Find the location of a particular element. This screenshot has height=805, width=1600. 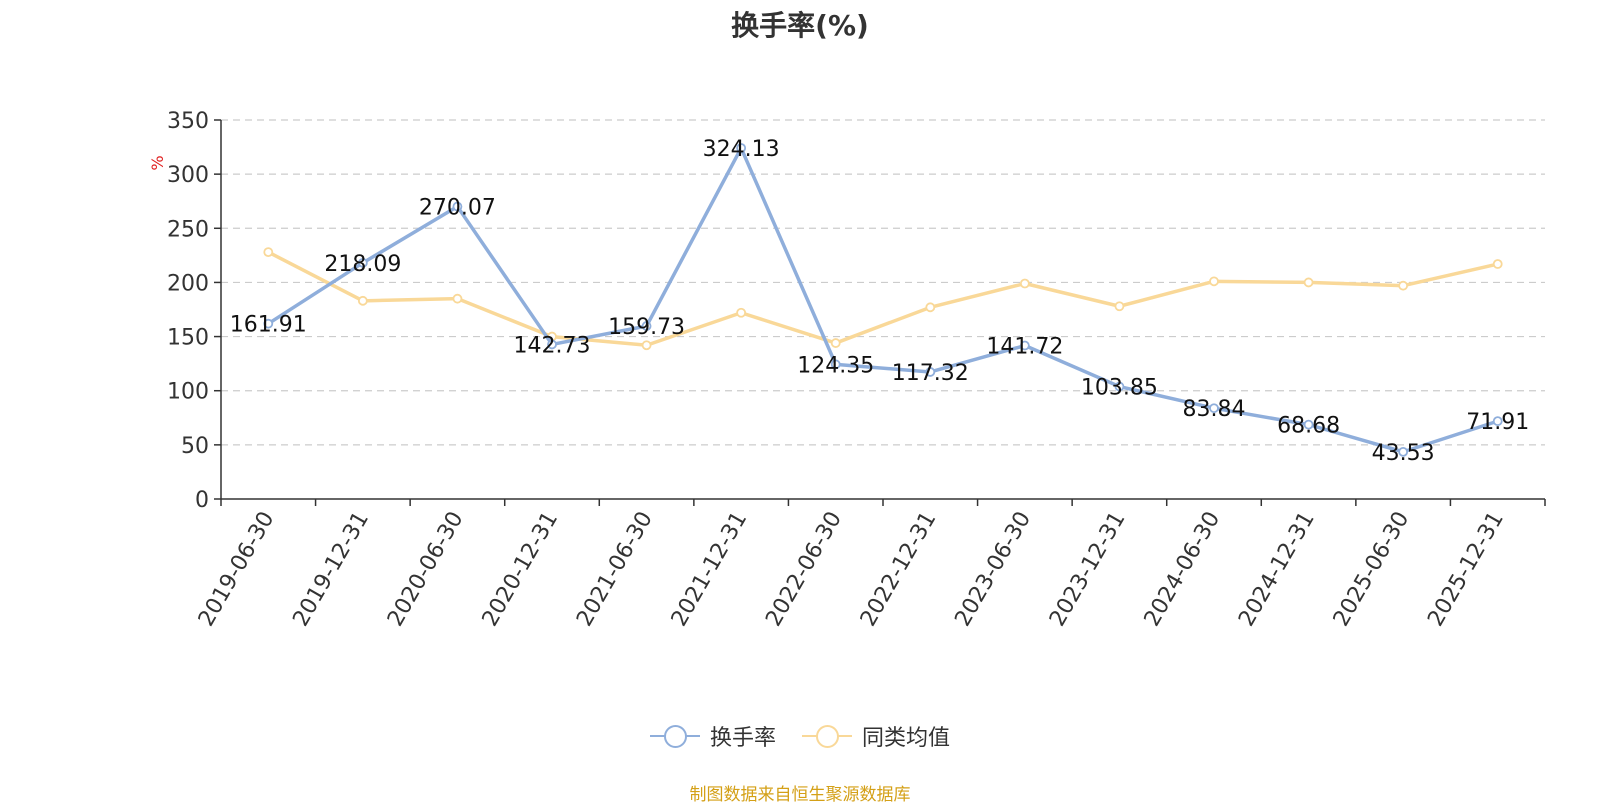

data-label: 71.91 is located at coordinates (1497, 422).